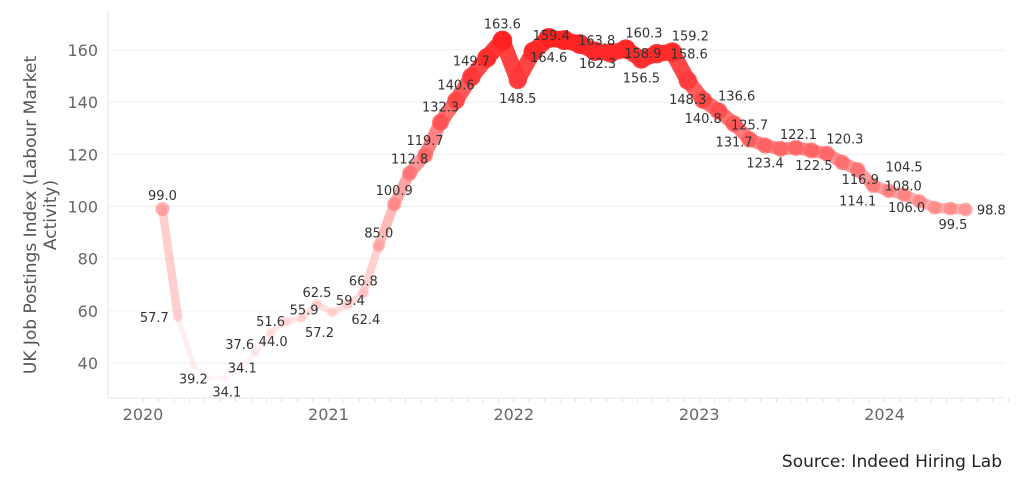  I want to click on data-label: 44.0, so click(273, 342).